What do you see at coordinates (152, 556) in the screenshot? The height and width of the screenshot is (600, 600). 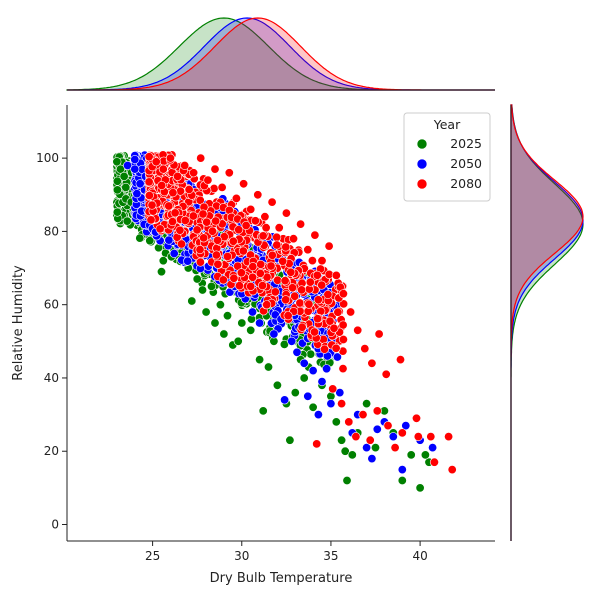 I see `x-tick-label: 25` at bounding box center [152, 556].